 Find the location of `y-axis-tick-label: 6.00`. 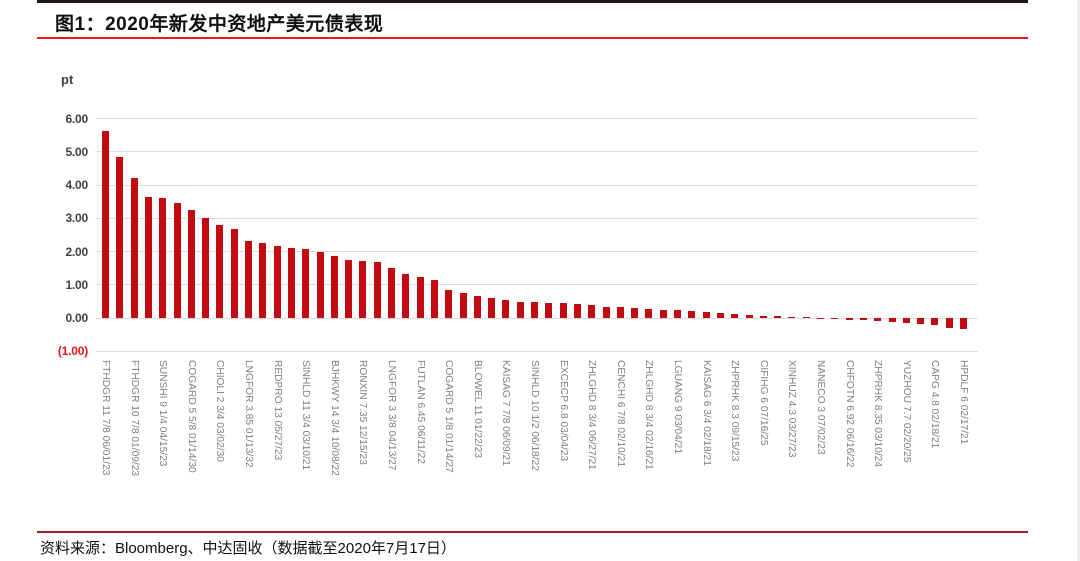

y-axis-tick-label: 6.00 is located at coordinates (76, 118).